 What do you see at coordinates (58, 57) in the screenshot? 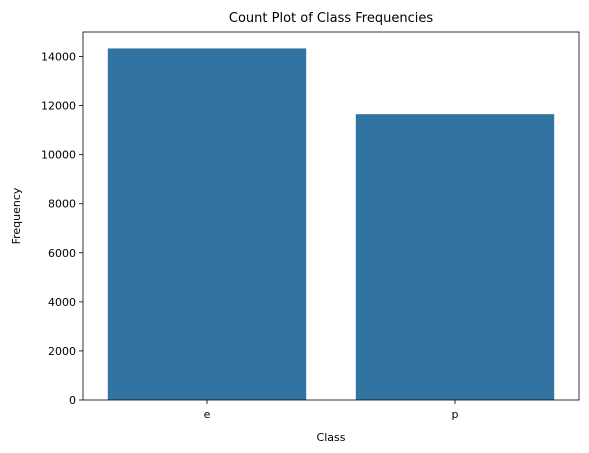
I see `y-tick-label-14000: 14000` at bounding box center [58, 57].